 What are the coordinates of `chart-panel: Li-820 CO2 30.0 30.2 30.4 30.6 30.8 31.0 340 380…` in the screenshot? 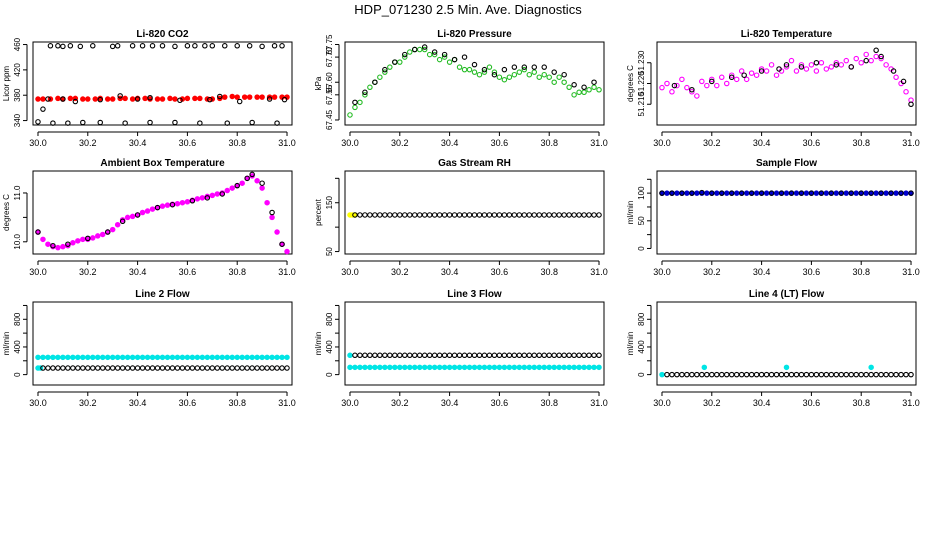 It's located at (149, 88).